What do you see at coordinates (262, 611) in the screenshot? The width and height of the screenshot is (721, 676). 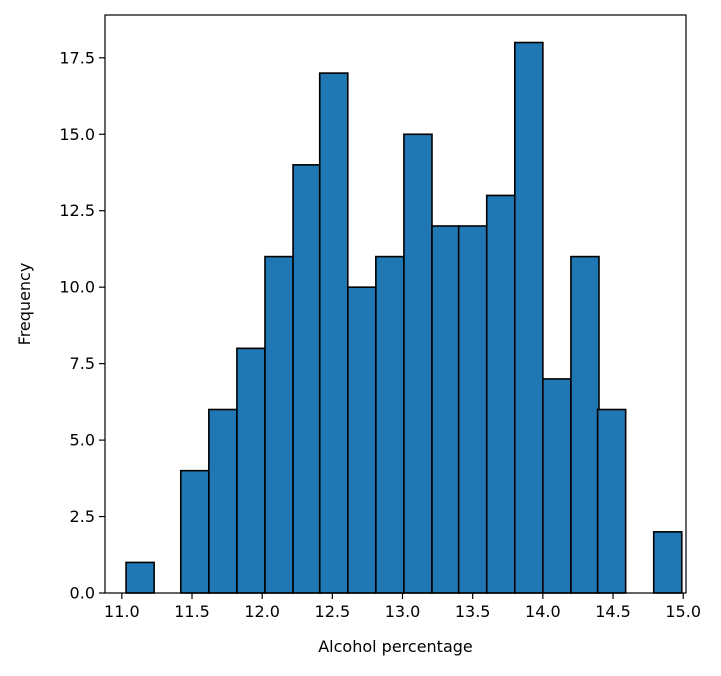 I see `x-tick-label: 12.0` at bounding box center [262, 611].